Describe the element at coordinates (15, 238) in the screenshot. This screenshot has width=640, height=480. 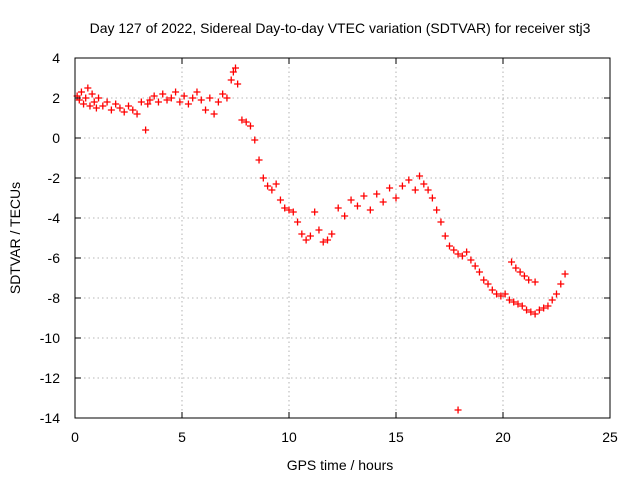
I see `y-axis-label: SDTVAR / TECUs` at that location.